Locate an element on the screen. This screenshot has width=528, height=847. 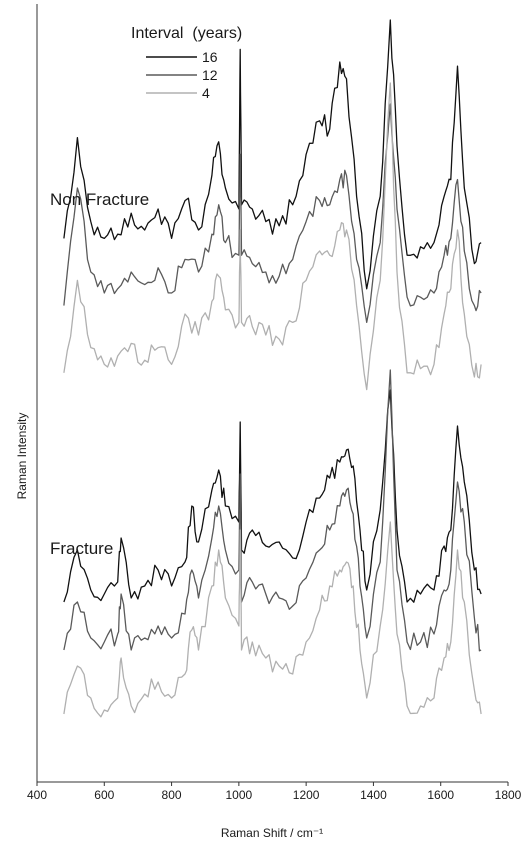
x-tick-label: 800 is located at coordinates (172, 795).